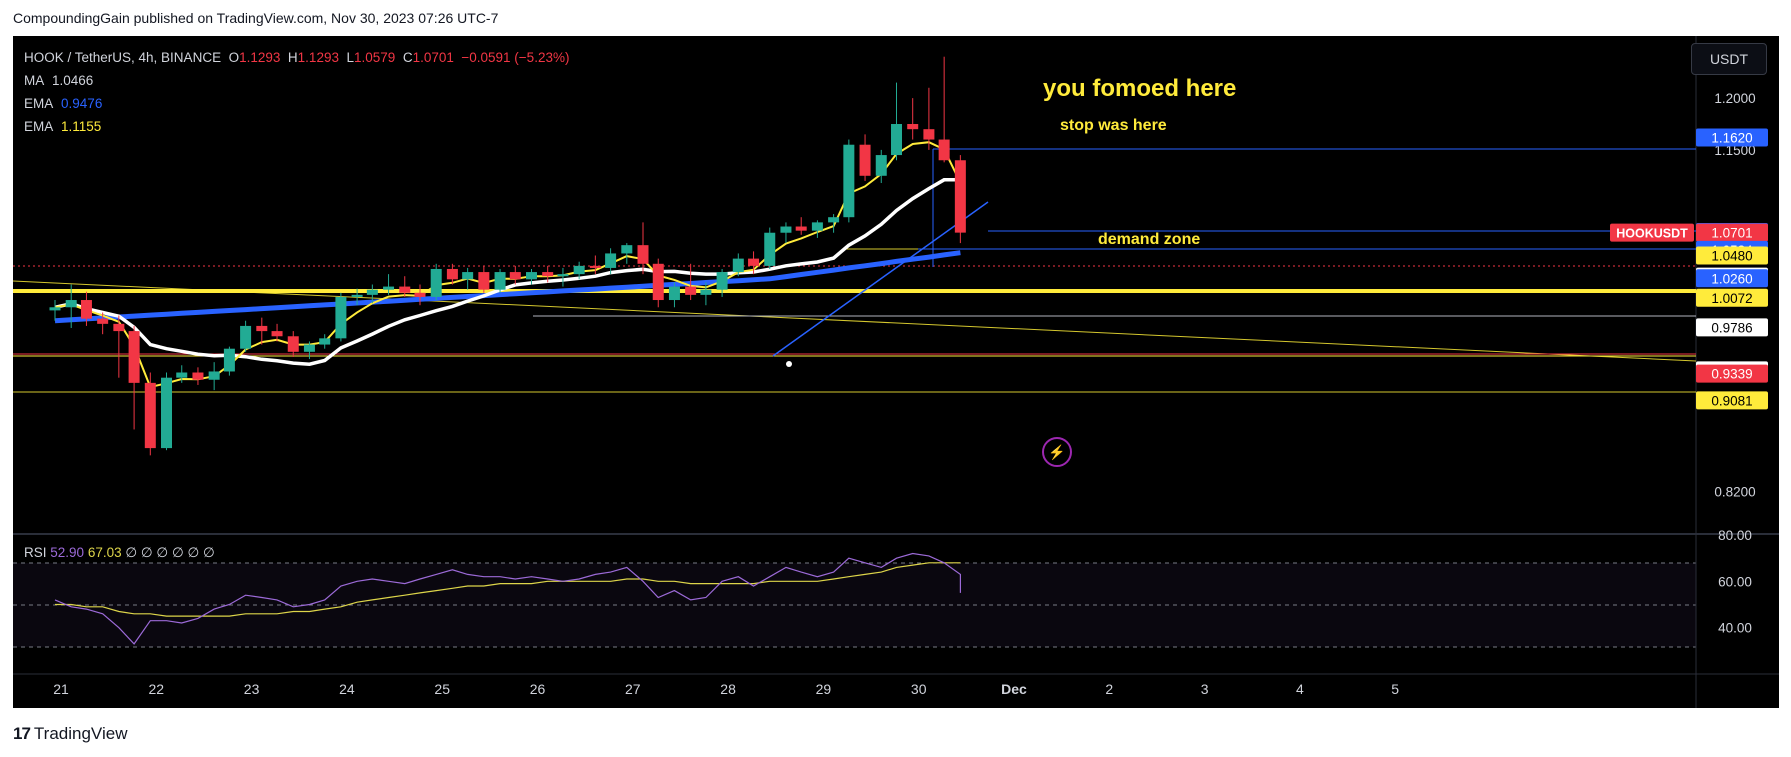  What do you see at coordinates (296, 126) in the screenshot?
I see `legend-ema2-row: EMA 1.1155` at bounding box center [296, 126].